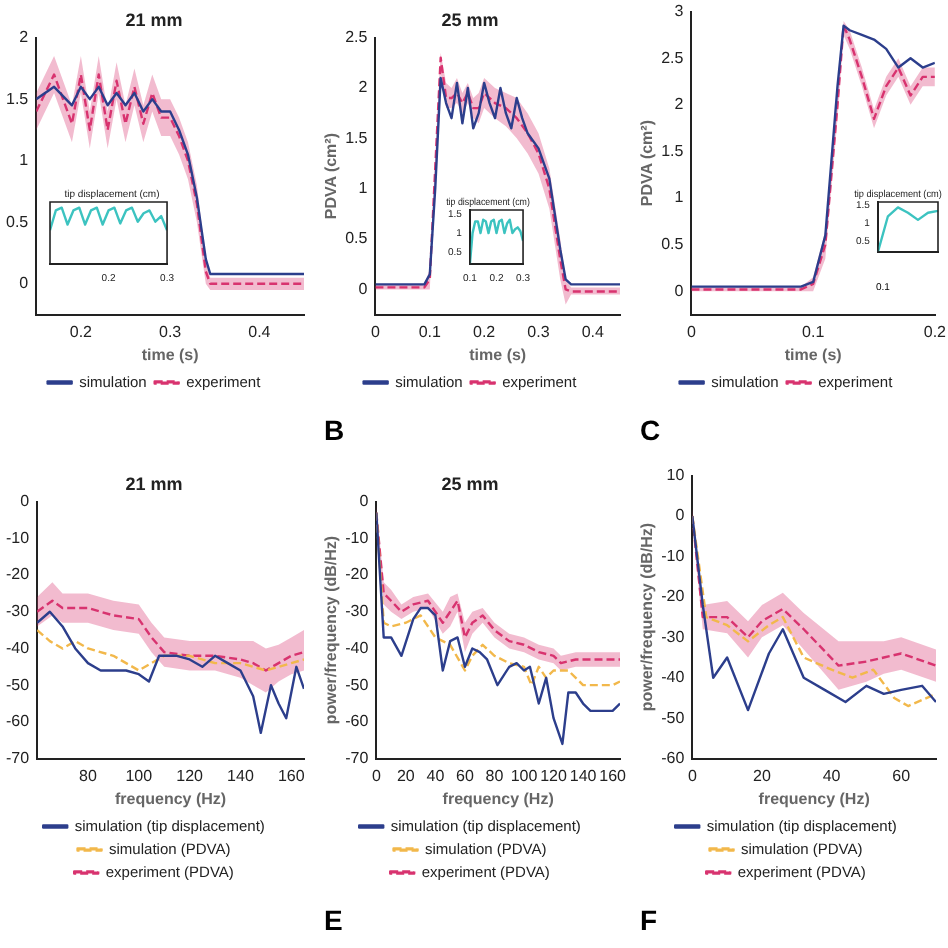 Image resolution: width=948 pixels, height=948 pixels. Describe the element at coordinates (676, 475) in the screenshot. I see `y-tick-label: 10` at that location.